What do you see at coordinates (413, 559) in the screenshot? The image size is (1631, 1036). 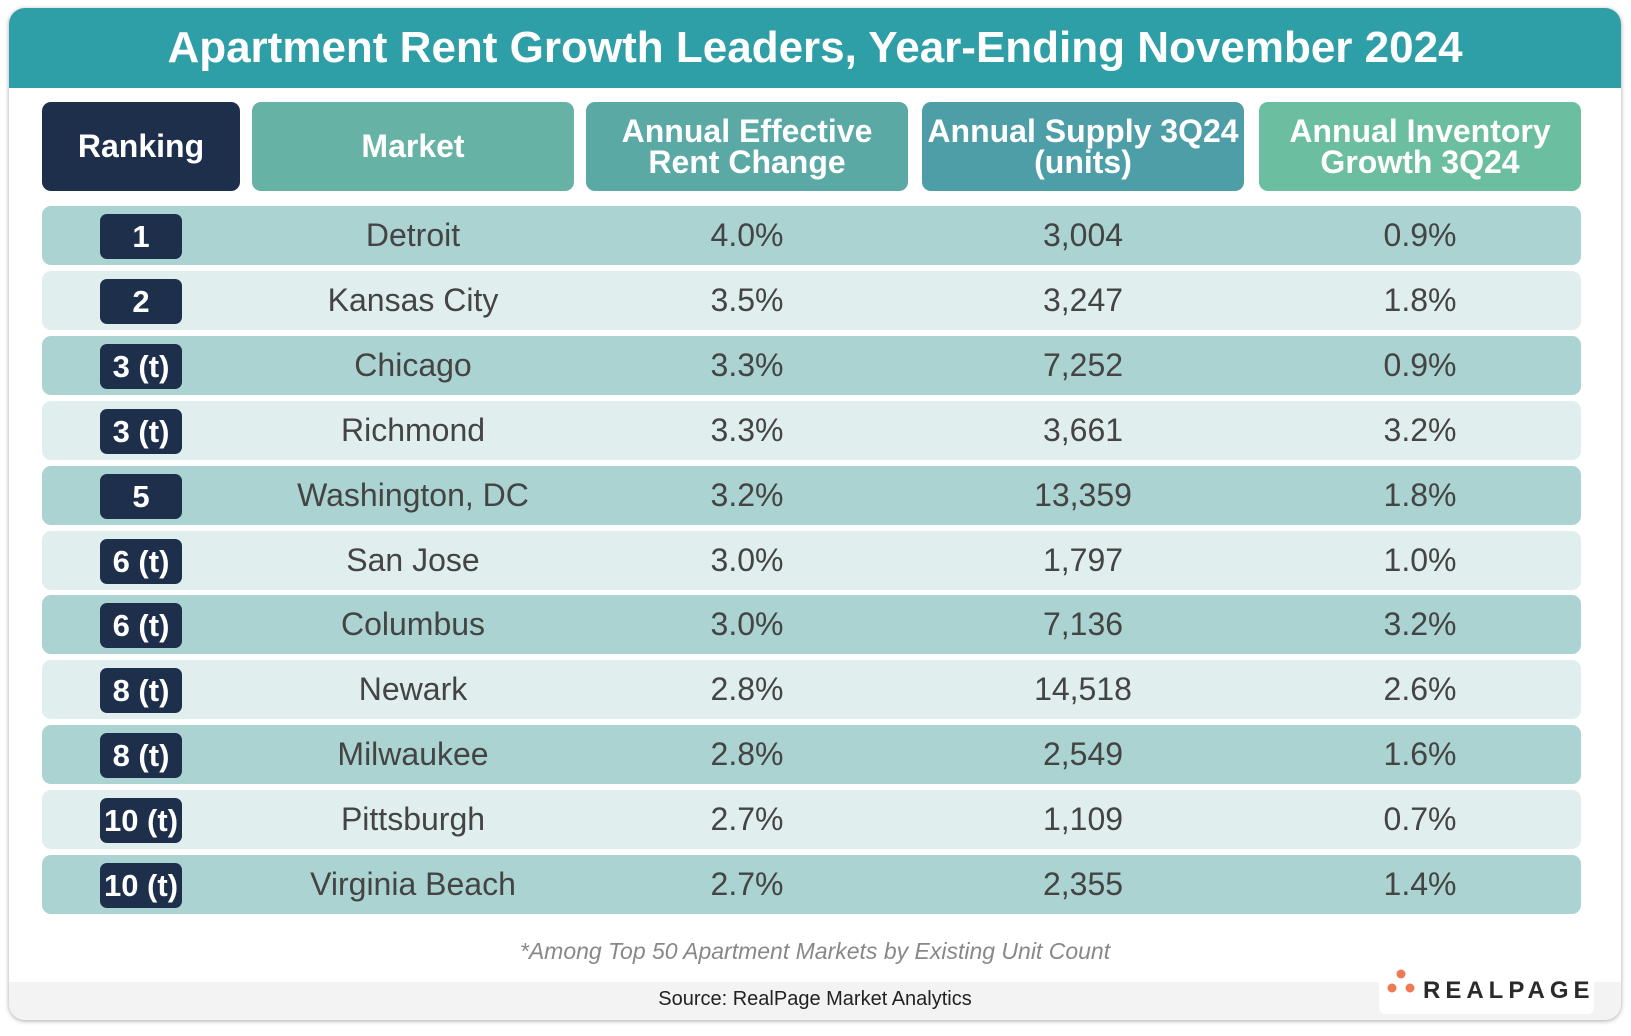 I see `market-cell: San Jose` at bounding box center [413, 559].